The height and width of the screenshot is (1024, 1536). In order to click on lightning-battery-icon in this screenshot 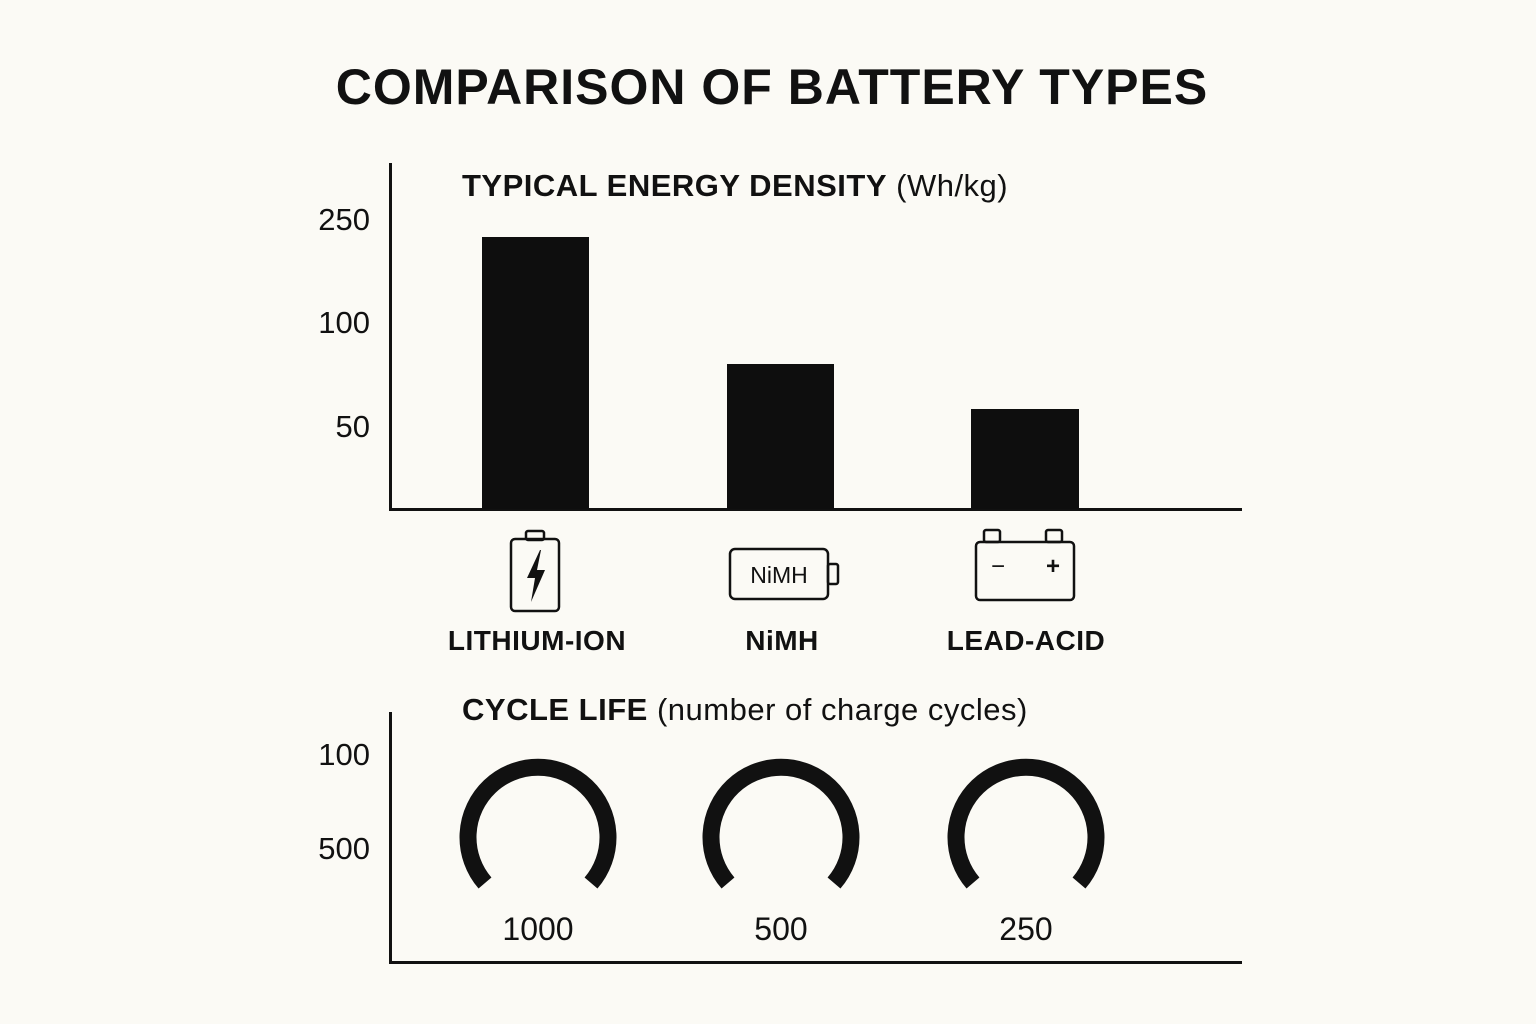, I will do `click(535, 571)`.